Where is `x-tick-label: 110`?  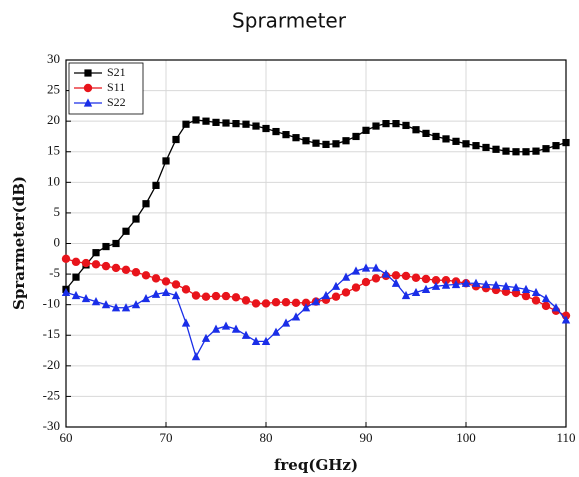
x-tick-label: 110 is located at coordinates (565, 437).